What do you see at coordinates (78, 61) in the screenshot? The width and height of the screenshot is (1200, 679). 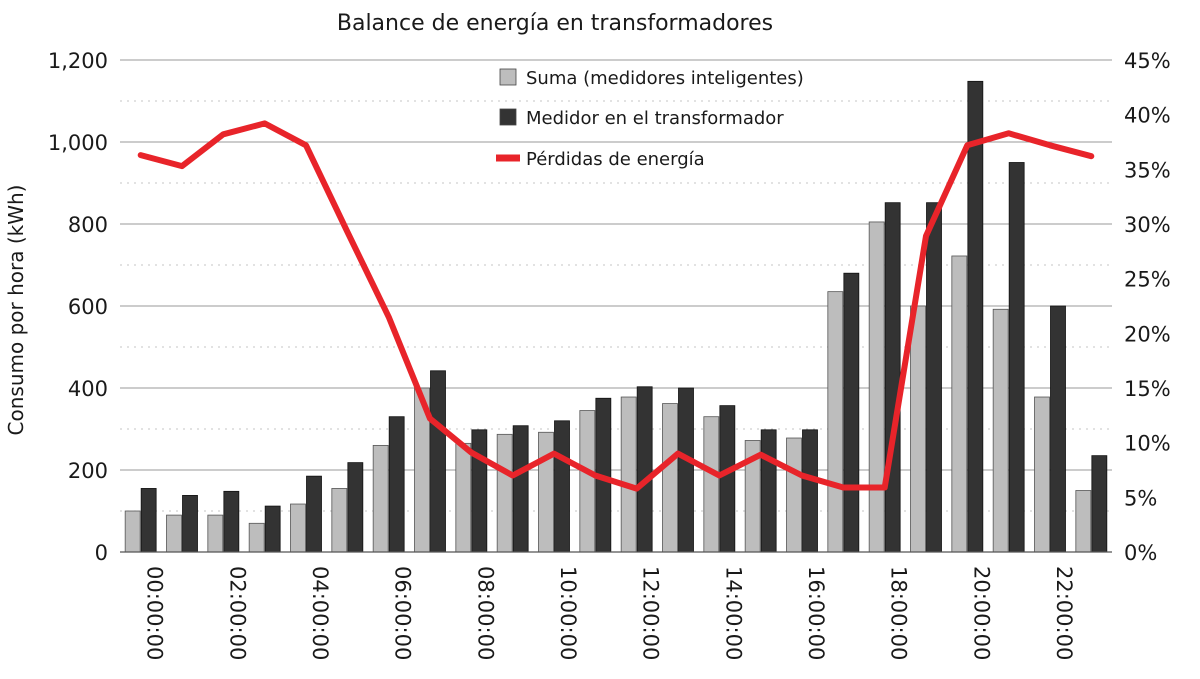 I see `y-tick-label: 1,200` at bounding box center [78, 61].